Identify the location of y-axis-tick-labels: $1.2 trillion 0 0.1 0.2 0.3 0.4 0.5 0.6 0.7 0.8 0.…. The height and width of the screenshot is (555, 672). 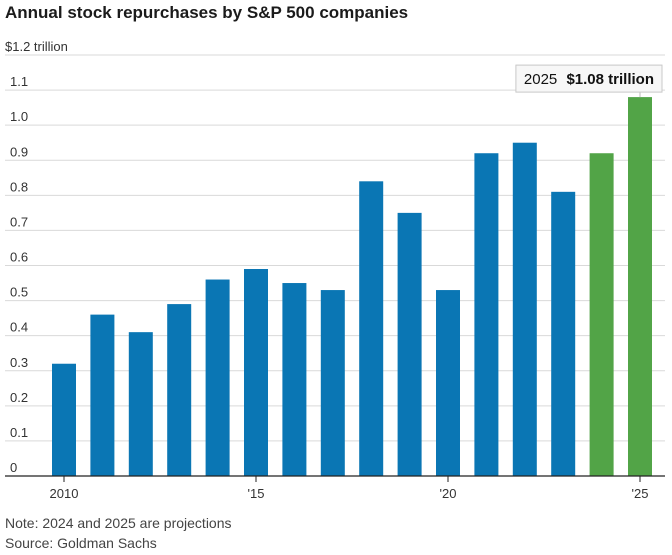
(36, 257).